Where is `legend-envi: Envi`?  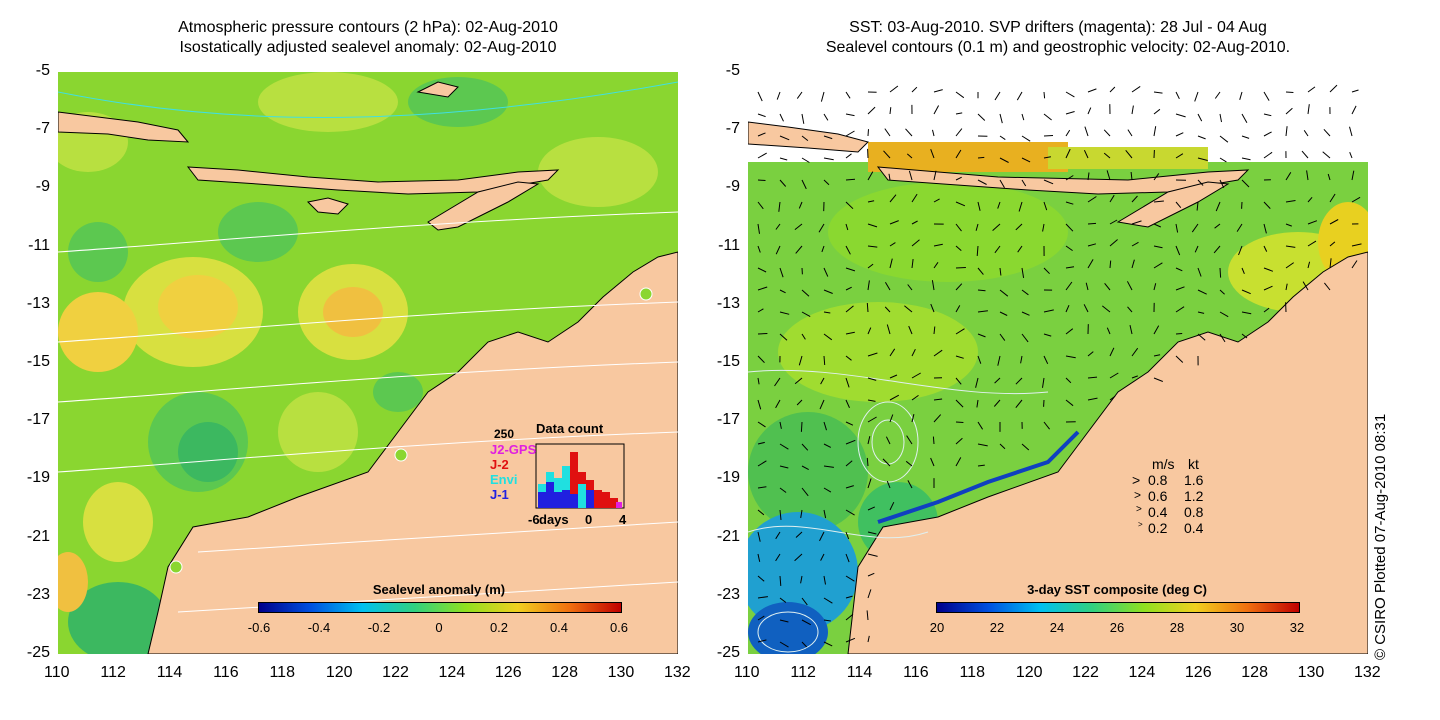 legend-envi: Envi is located at coordinates (504, 479).